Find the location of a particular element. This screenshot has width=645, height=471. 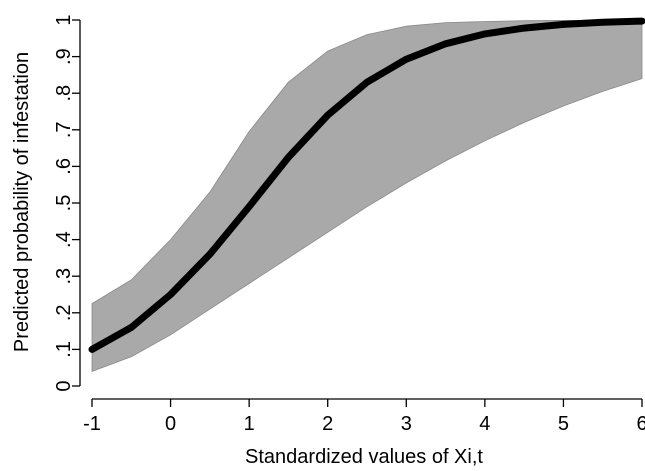

y-tick-label: .7 is located at coordinates (64, 129).